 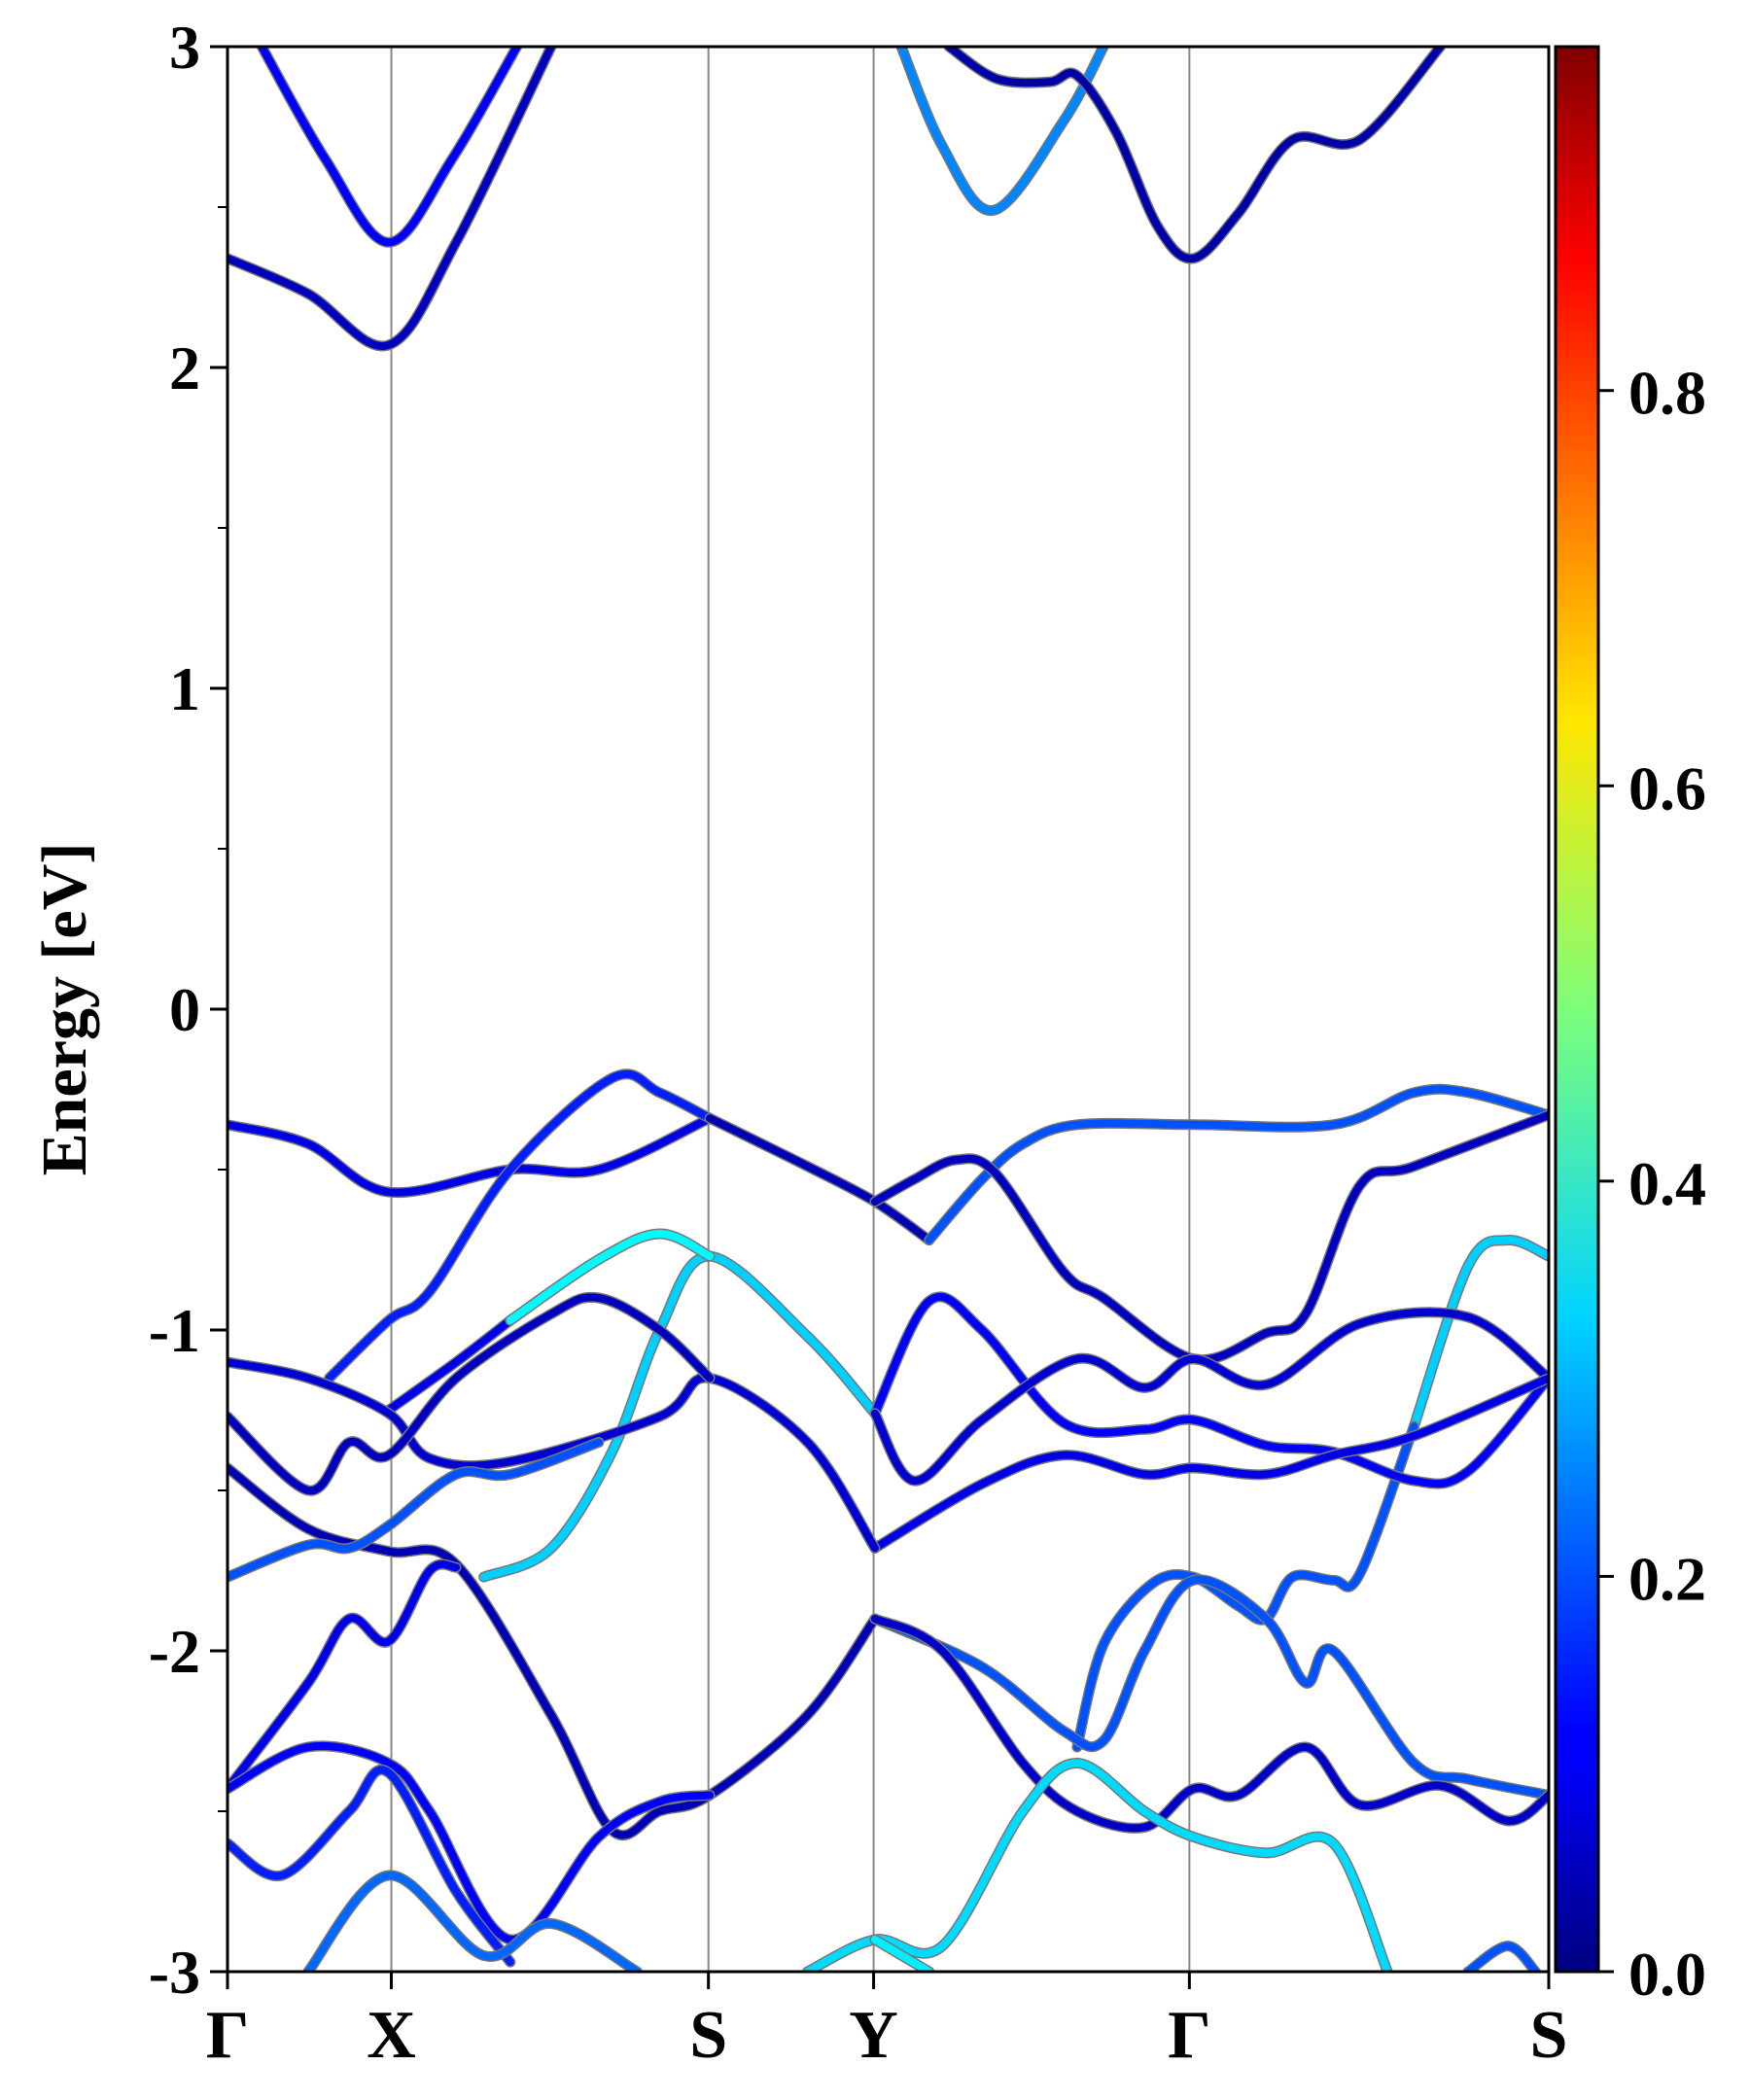 What do you see at coordinates (1667, 393) in the screenshot?
I see `colorbar-tick-label: 0.8` at bounding box center [1667, 393].